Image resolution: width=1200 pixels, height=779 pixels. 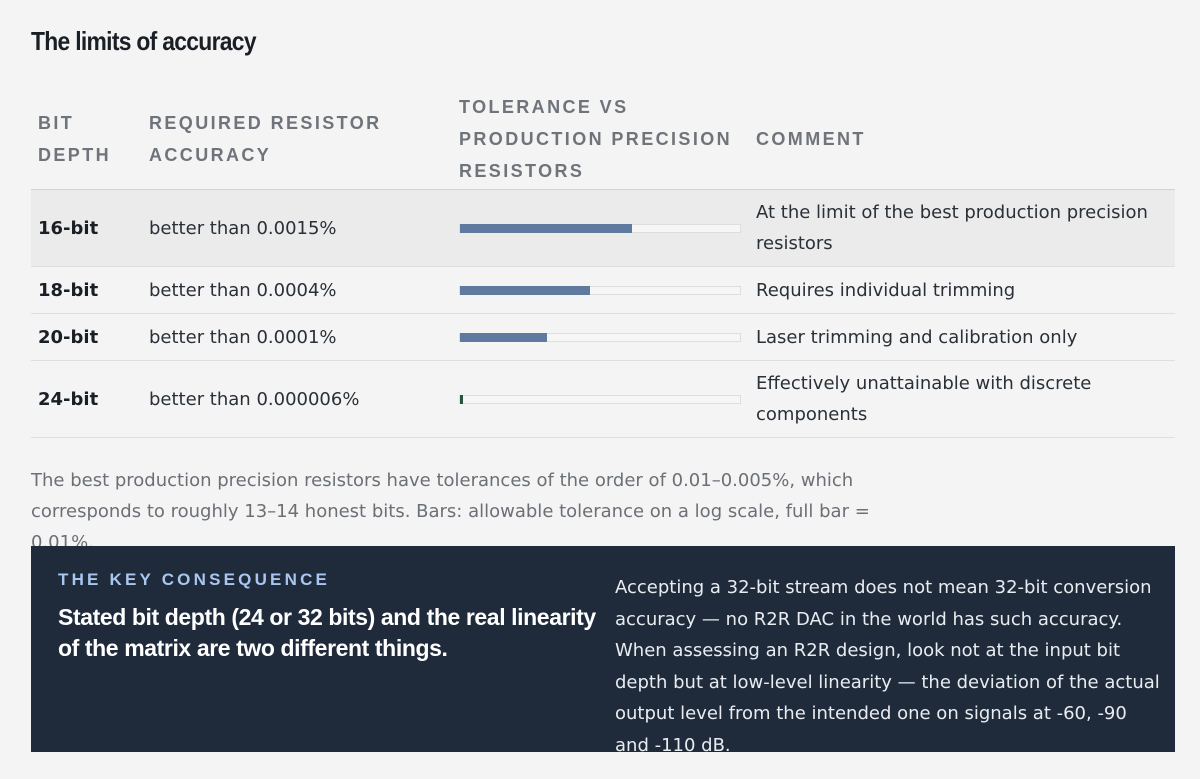 What do you see at coordinates (917, 337) in the screenshot?
I see `comment-cell: Laser trimming and calibration only` at bounding box center [917, 337].